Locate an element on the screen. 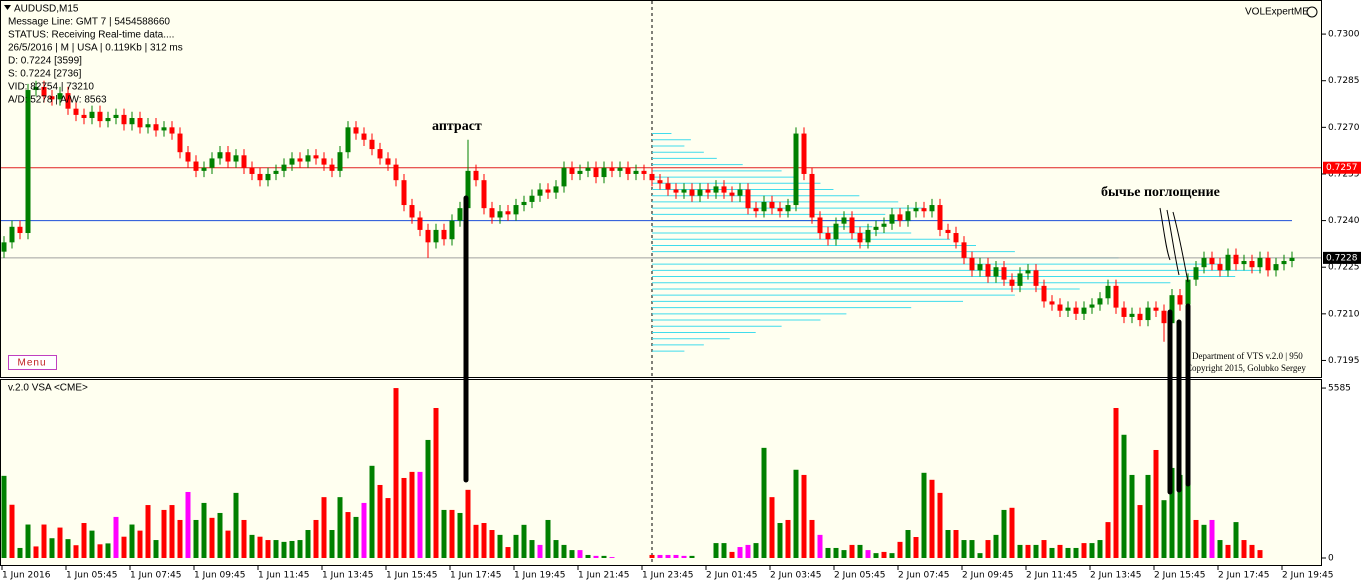  y-tick-label: 0.7300 is located at coordinates (1344, 35).